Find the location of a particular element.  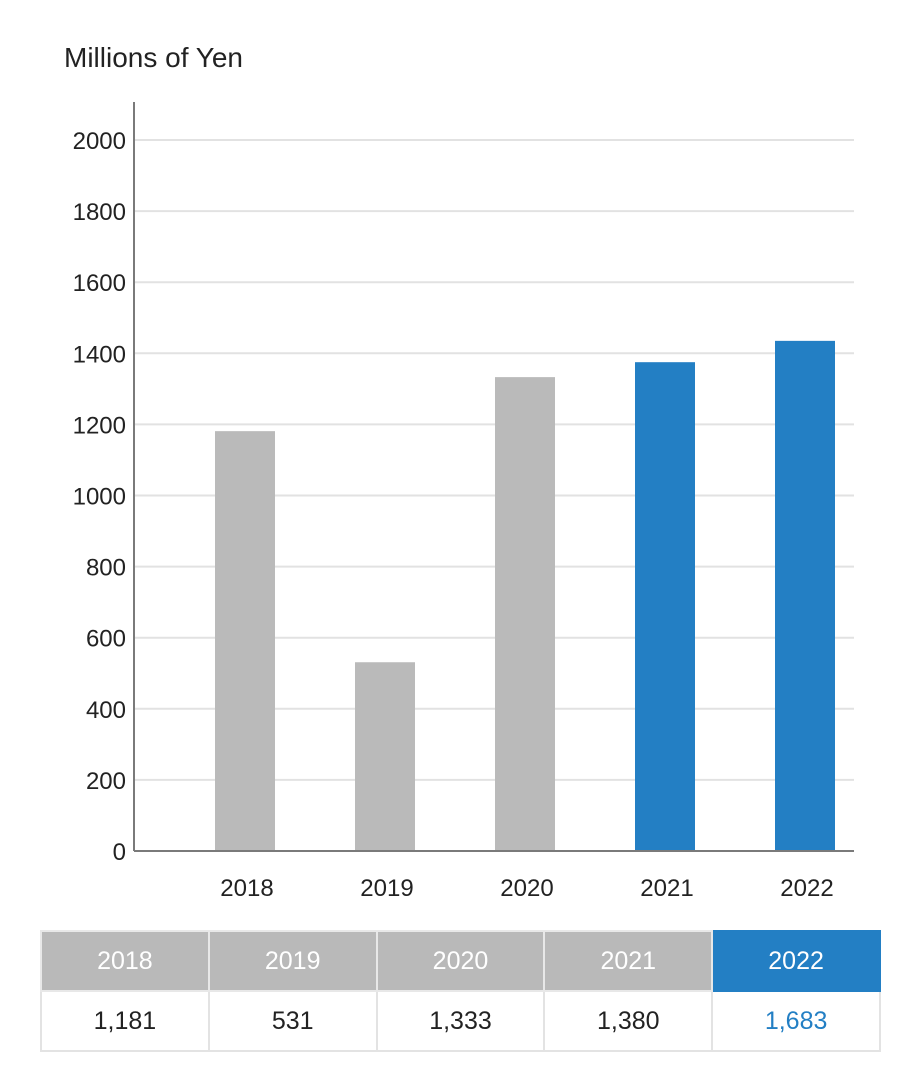

table-value-cell-highlighted: 1,683 is located at coordinates (796, 1021).